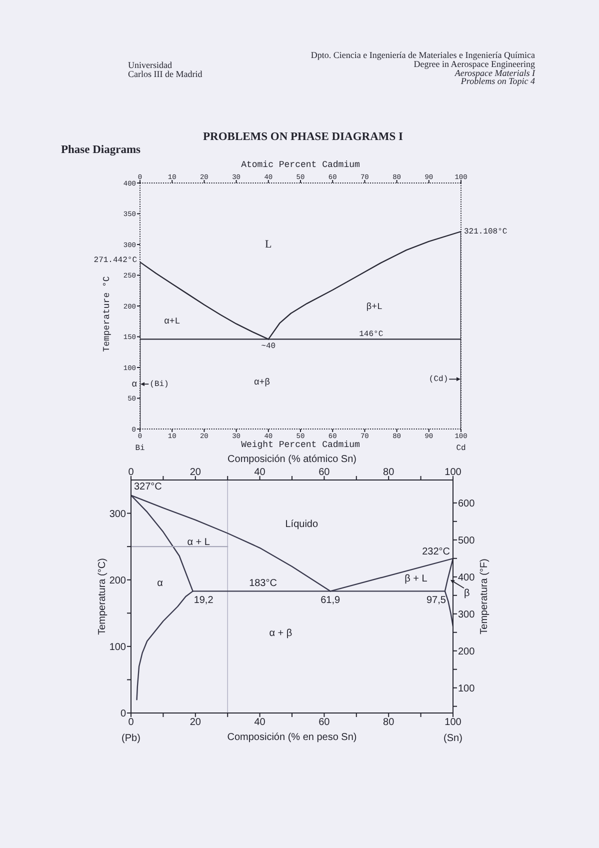 The image size is (599, 848). I want to click on annotation: 232°C, so click(436, 552).